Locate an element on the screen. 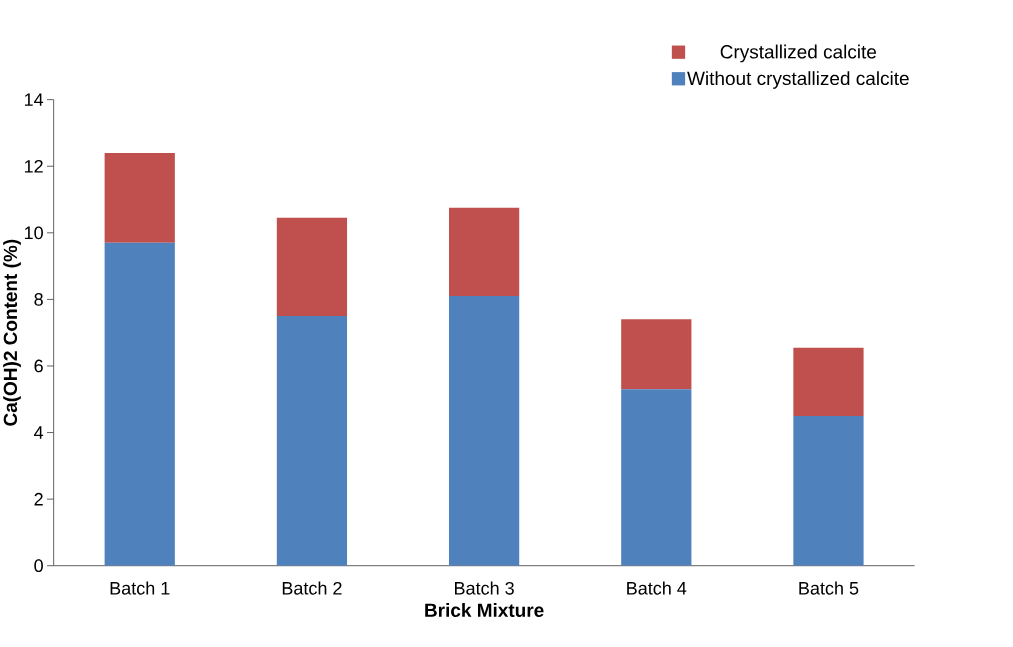 This screenshot has height=647, width=1013. y-tick-label: 8 is located at coordinates (38, 299).